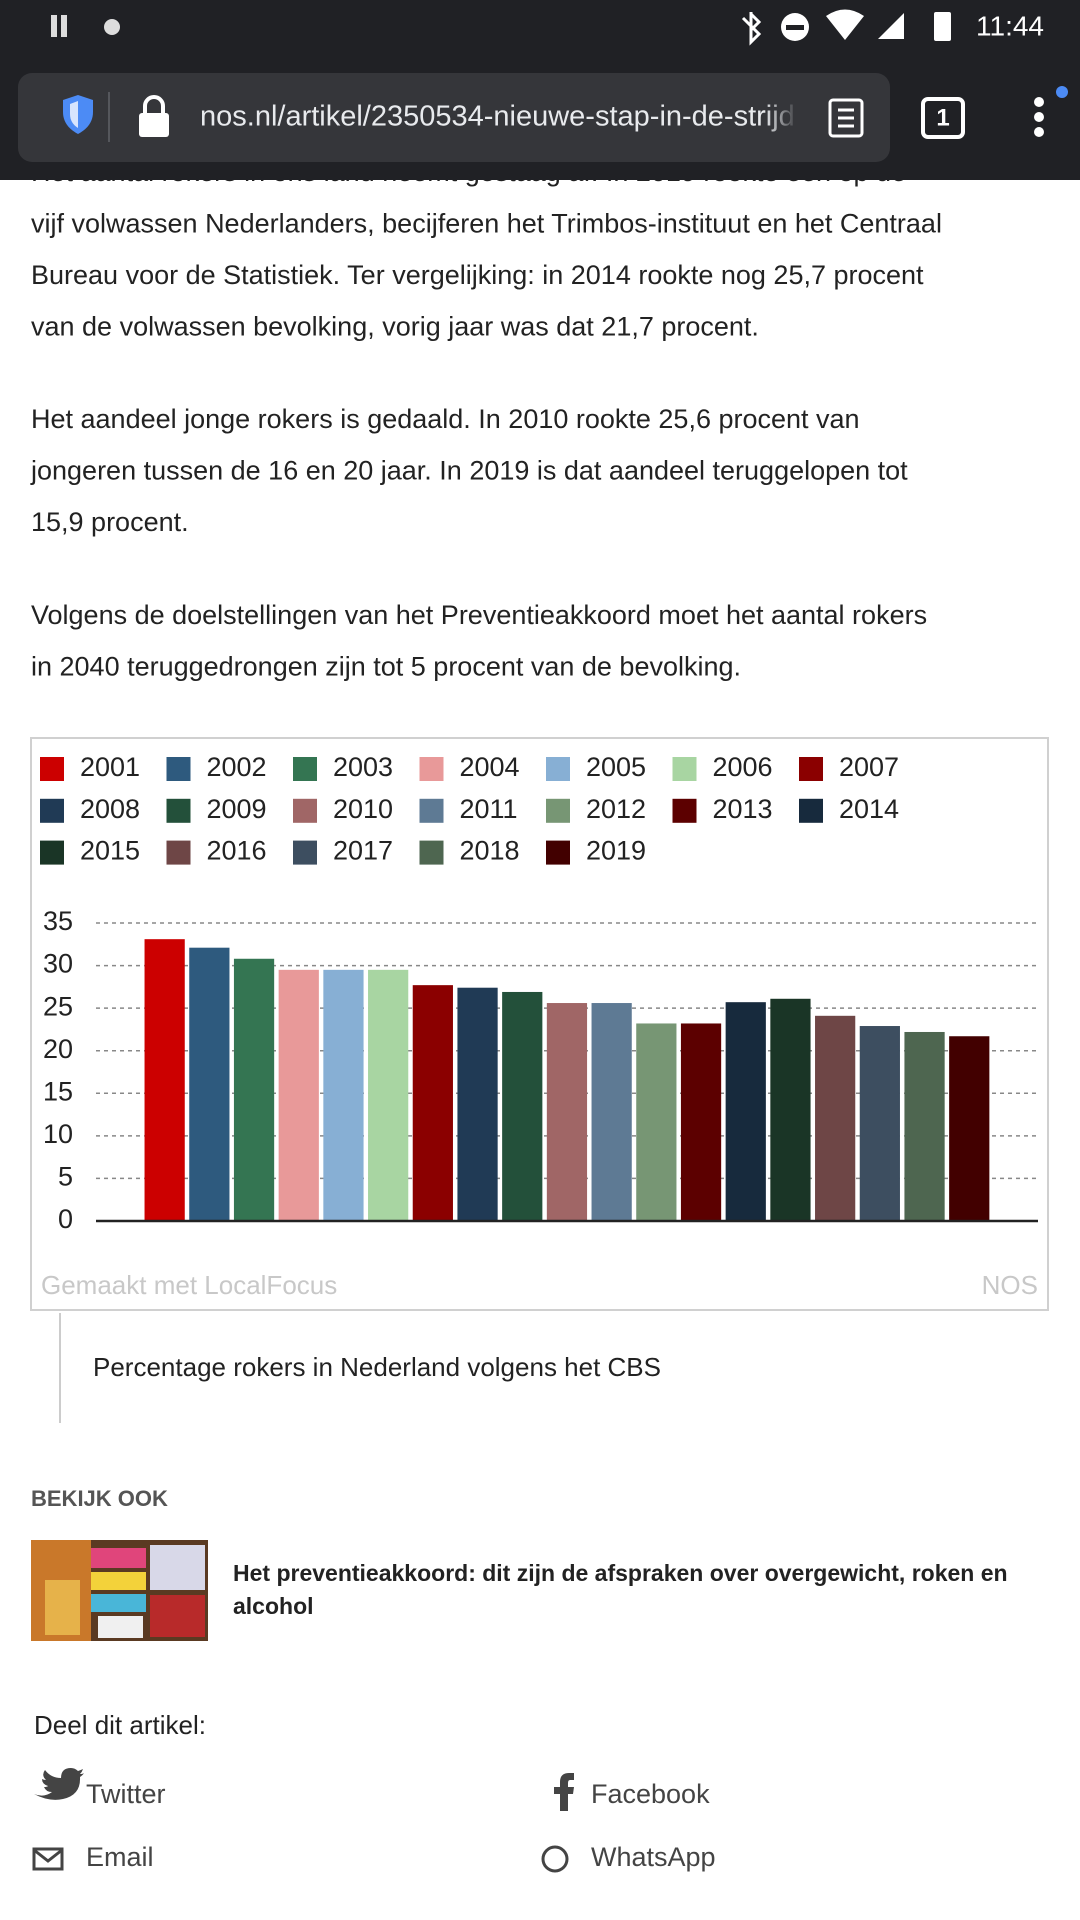 The height and width of the screenshot is (1920, 1080). I want to click on reader-mode-icon, so click(846, 118).